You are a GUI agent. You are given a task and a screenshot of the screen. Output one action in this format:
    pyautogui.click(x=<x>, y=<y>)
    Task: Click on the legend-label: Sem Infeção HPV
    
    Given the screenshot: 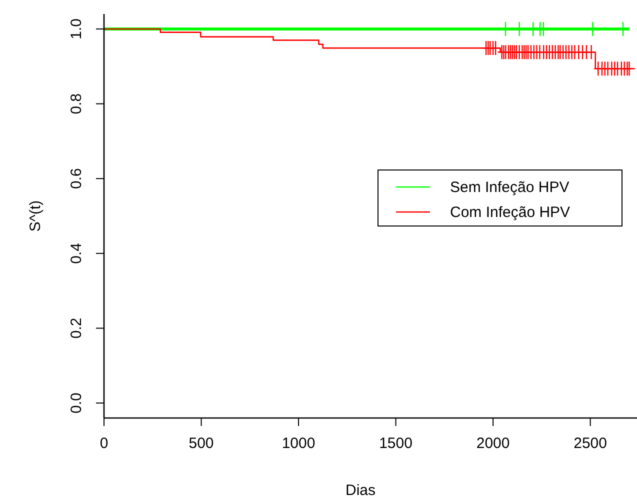 What is the action you would take?
    pyautogui.click(x=510, y=187)
    